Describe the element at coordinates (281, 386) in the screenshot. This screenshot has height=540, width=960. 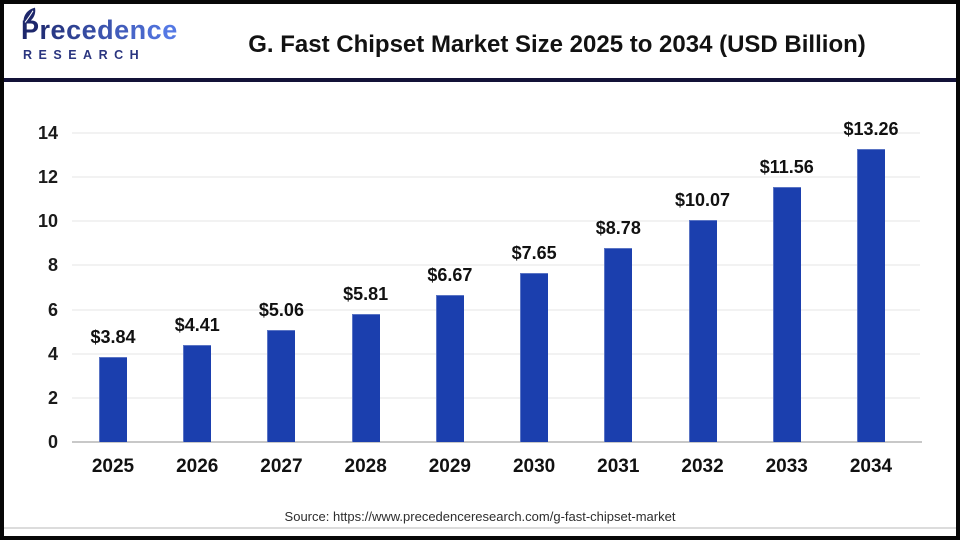
I see `bar-2027` at that location.